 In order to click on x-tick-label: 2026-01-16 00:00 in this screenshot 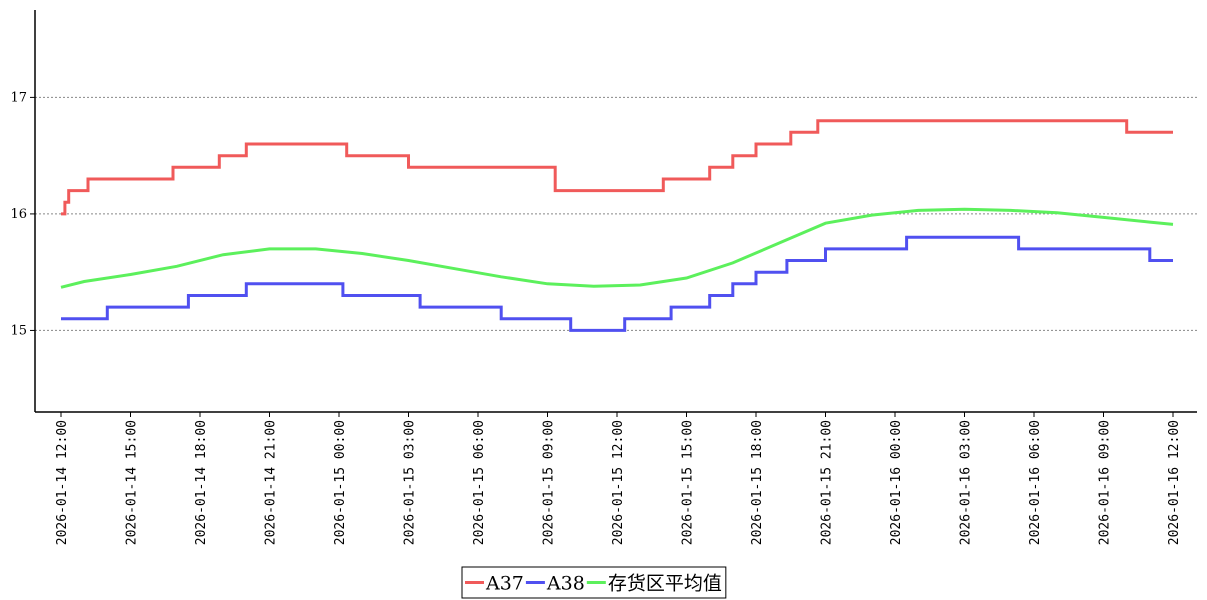, I will do `click(896, 482)`.